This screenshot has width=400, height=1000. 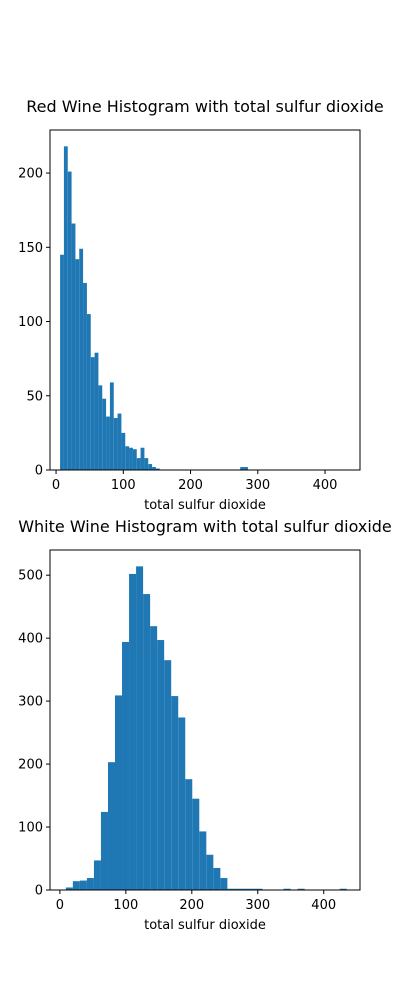 I want to click on white-wine-y-tick-label-1: 100, so click(x=30, y=828).